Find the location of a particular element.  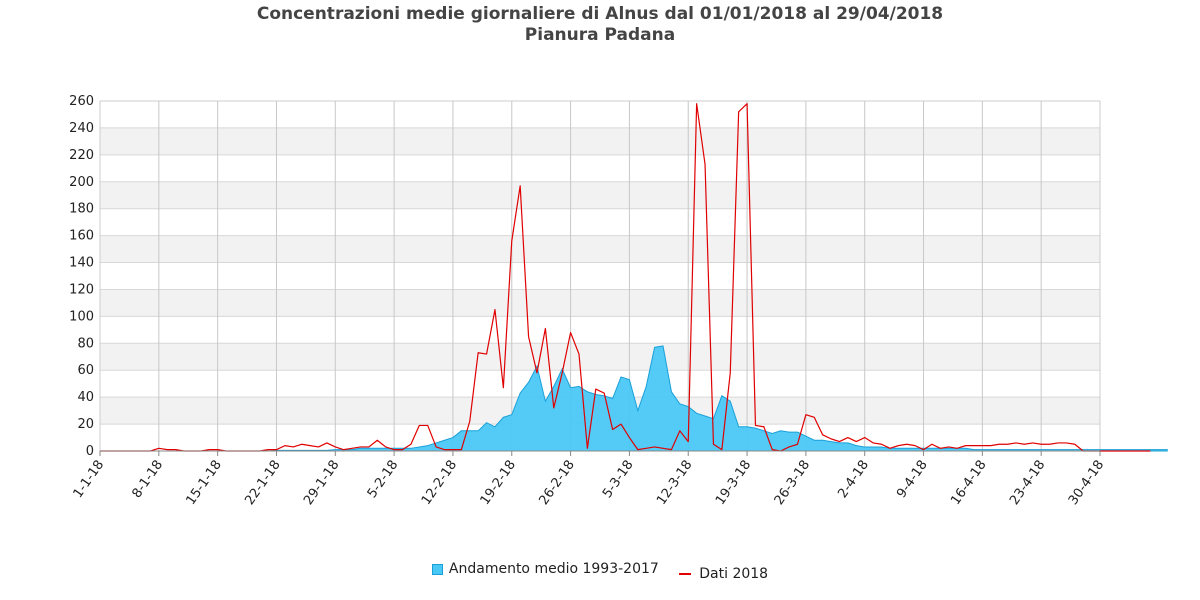

y-tick-label: 220 is located at coordinates (81, 155).